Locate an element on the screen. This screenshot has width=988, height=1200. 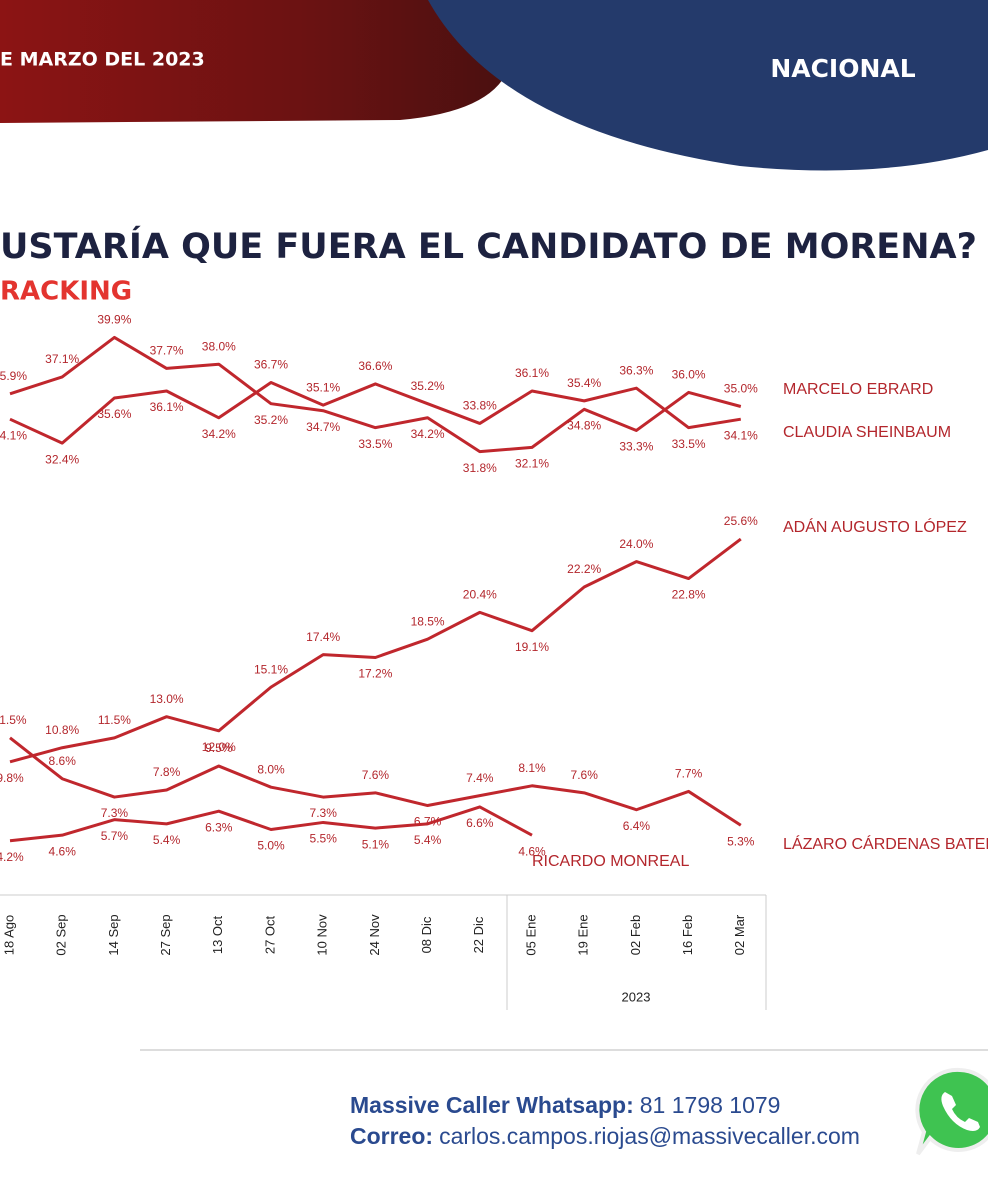
data-label: 36.0% is located at coordinates (689, 375).